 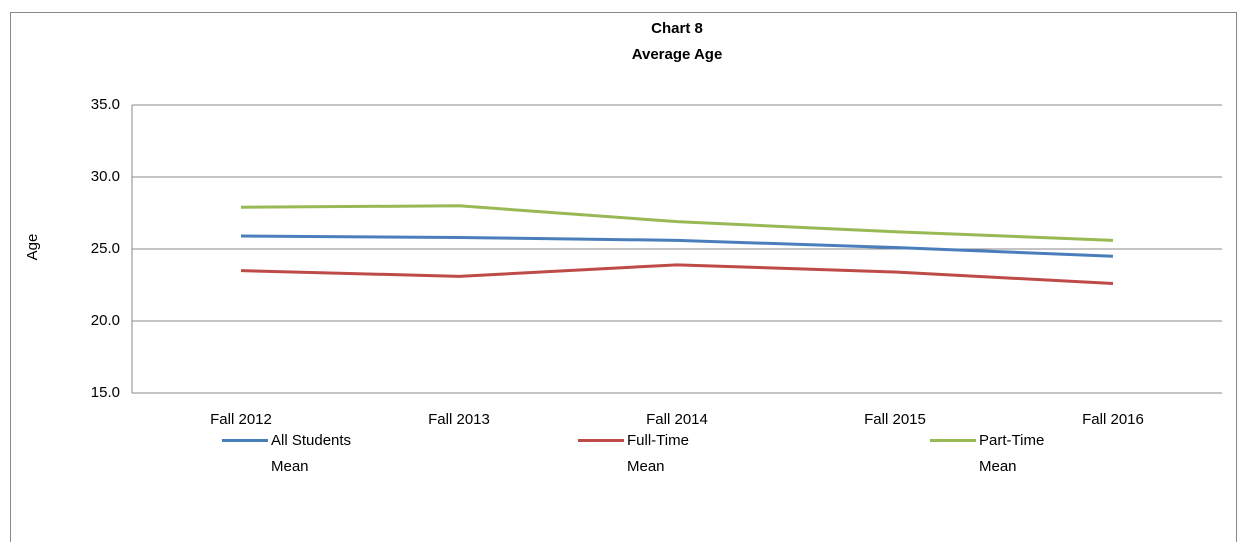 I want to click on chart-subtitle: Average Age, so click(x=677, y=54).